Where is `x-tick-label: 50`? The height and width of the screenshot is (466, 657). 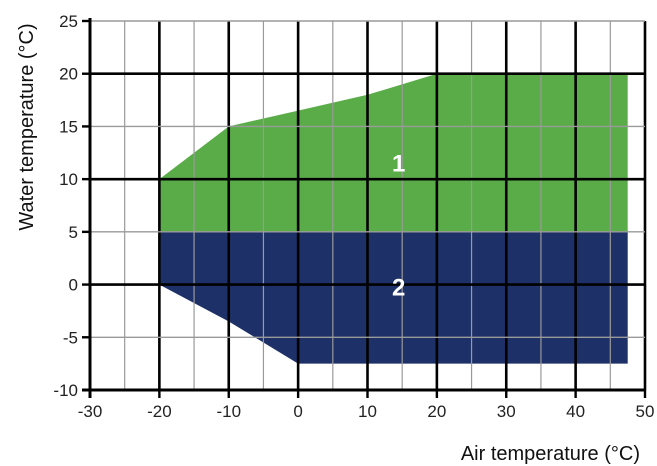
x-tick-label: 50 is located at coordinates (645, 411).